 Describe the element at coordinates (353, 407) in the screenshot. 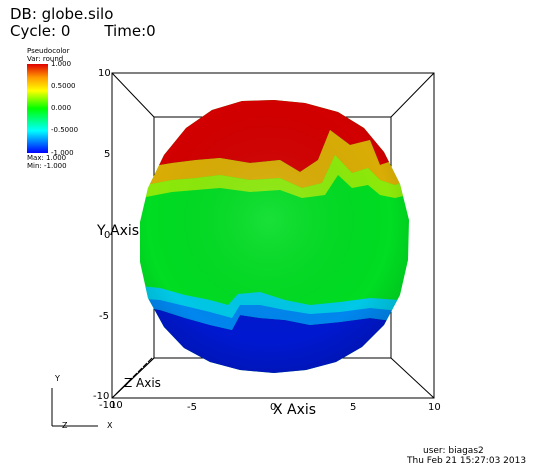

I see `x-tick-label: 5` at that location.